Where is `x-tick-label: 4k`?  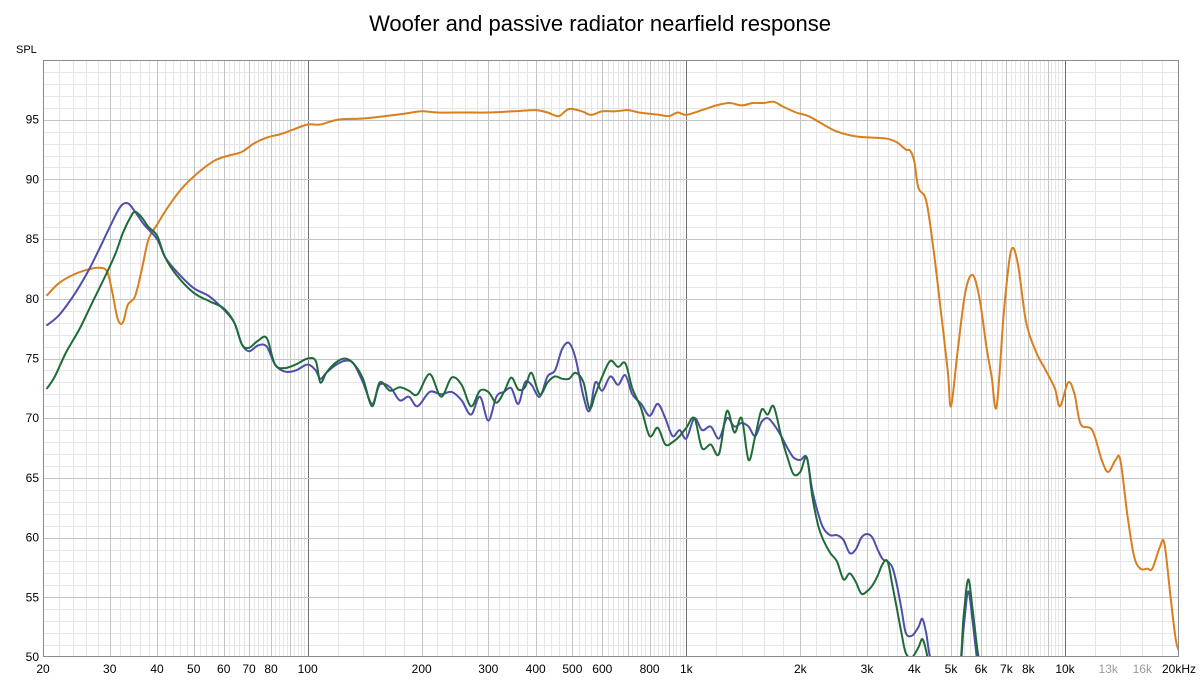 x-tick-label: 4k is located at coordinates (915, 669).